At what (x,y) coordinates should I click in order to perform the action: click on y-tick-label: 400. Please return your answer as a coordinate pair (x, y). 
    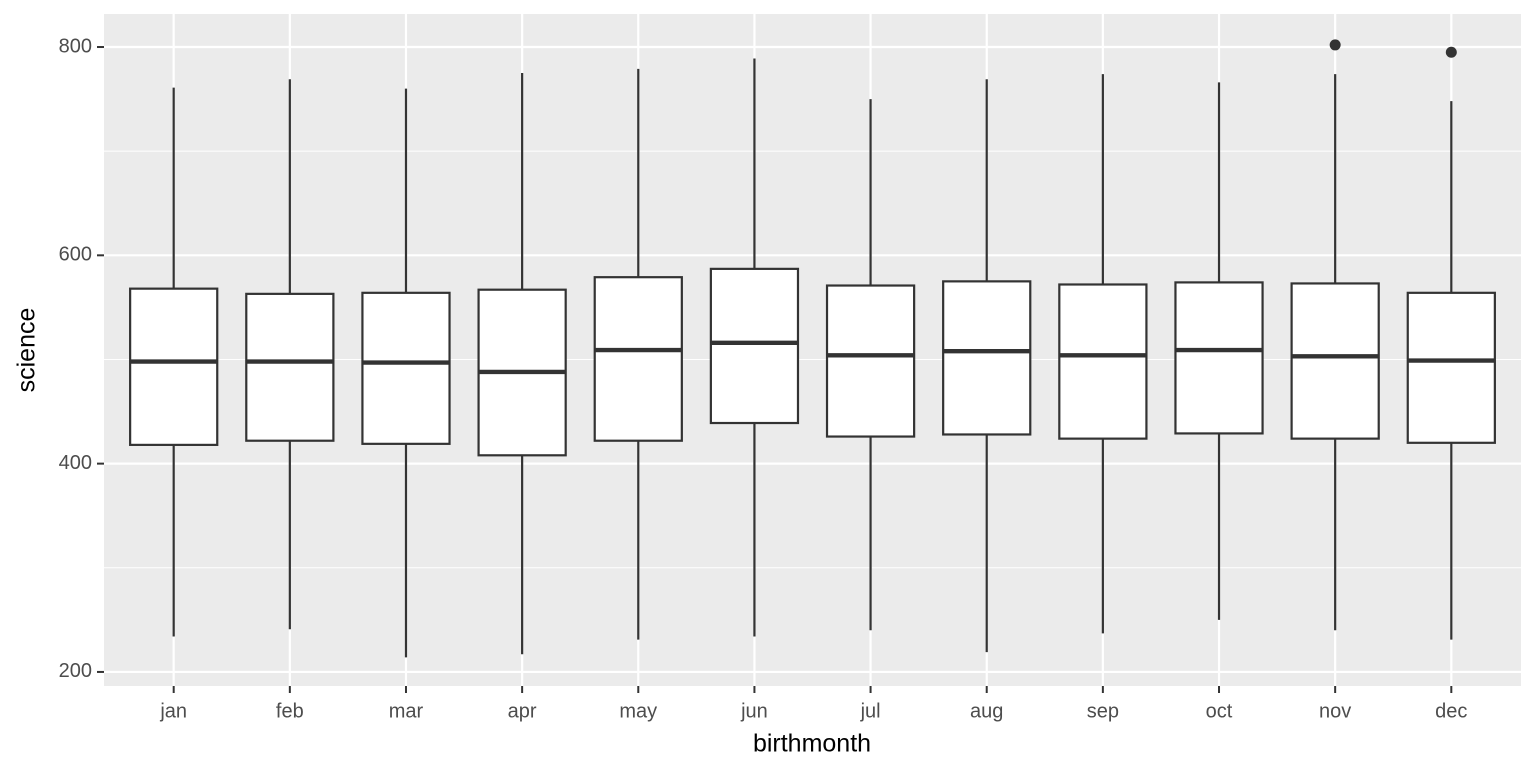
    Looking at the image, I should click on (75, 463).